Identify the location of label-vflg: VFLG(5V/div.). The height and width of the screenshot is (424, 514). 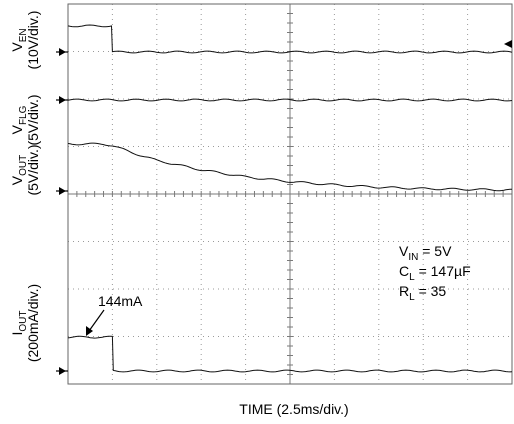
(25, 119).